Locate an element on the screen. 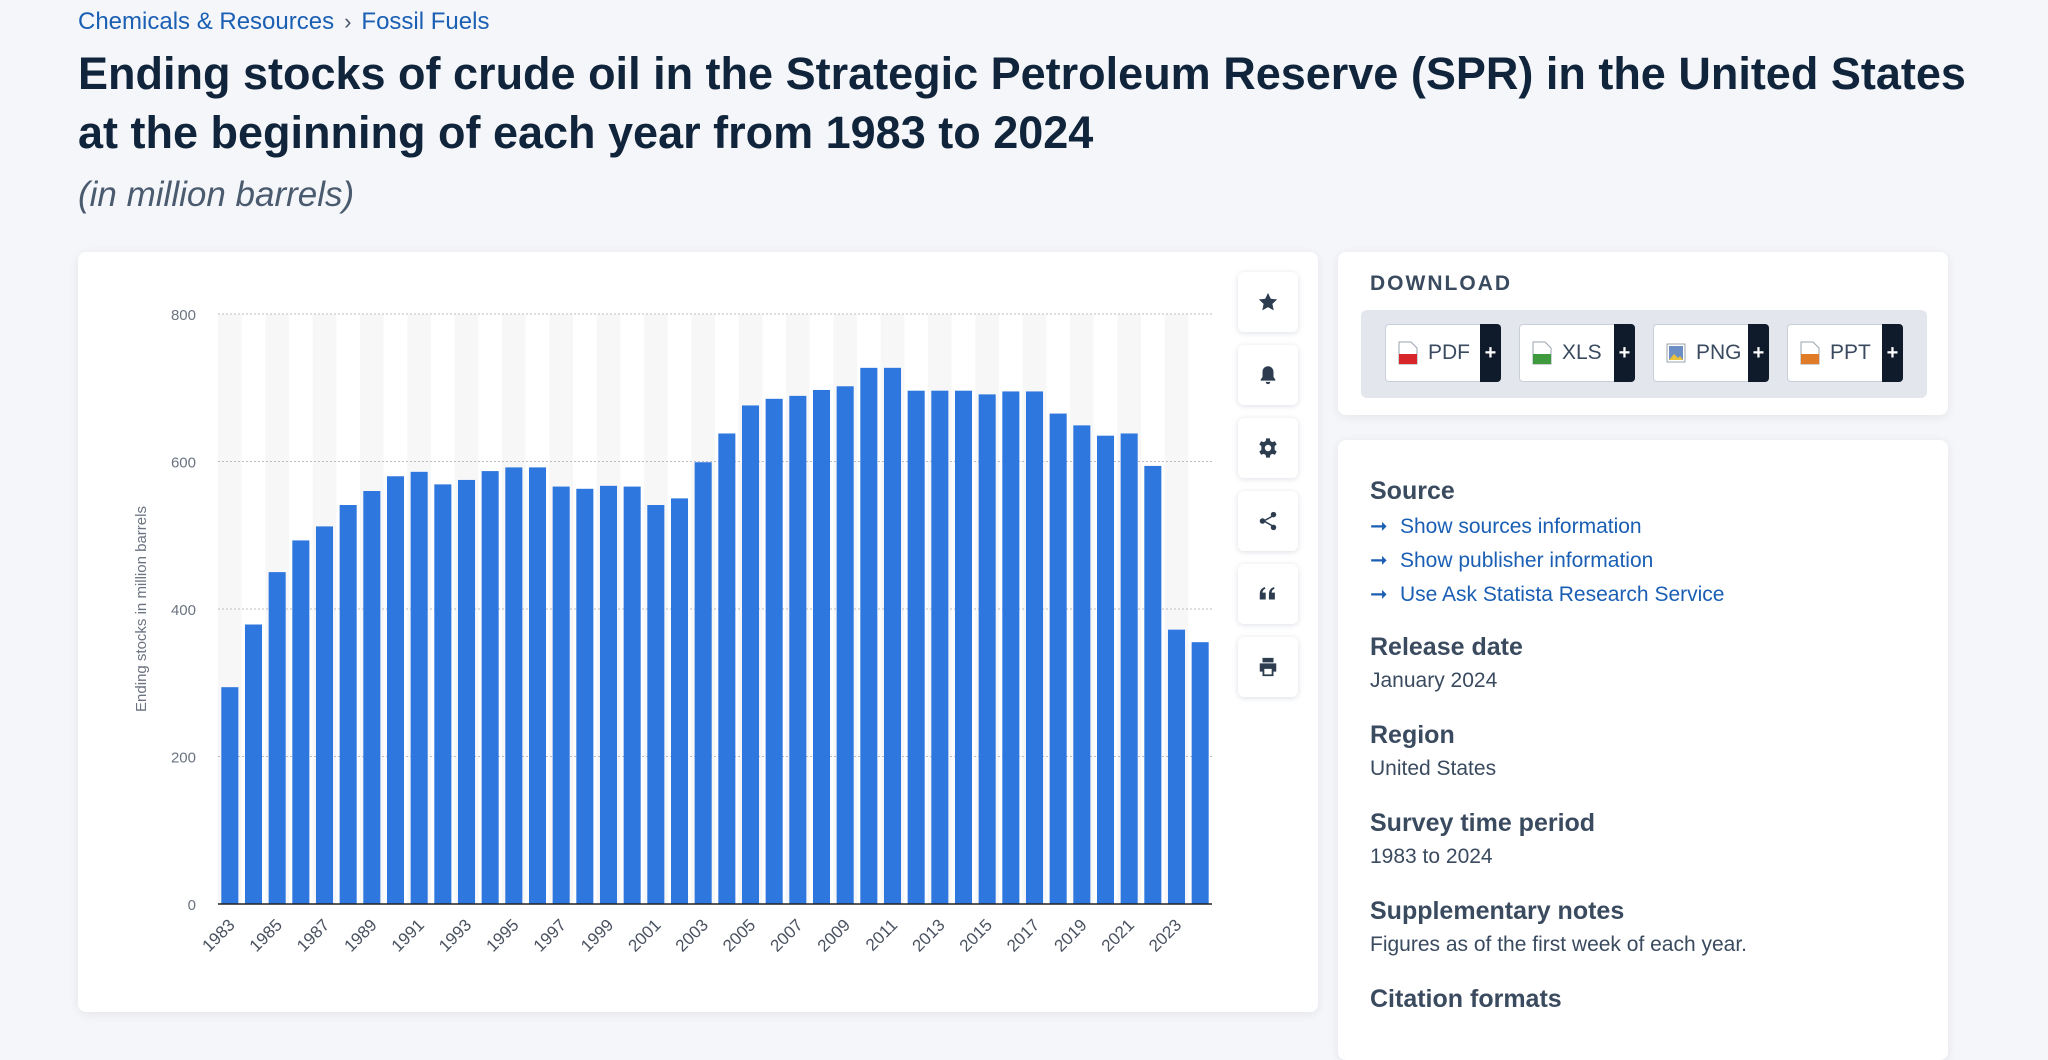 This screenshot has width=2048, height=1060. download-pdf-button: PDF + is located at coordinates (1443, 353).